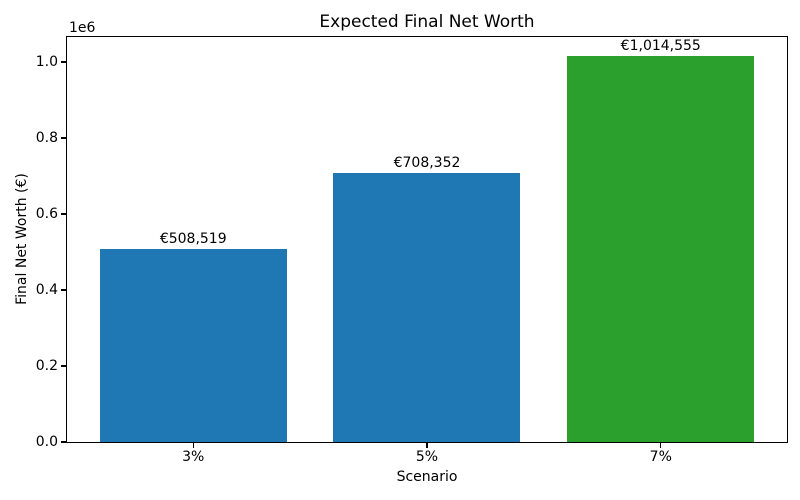 This screenshot has height=500, width=800. Describe the element at coordinates (46, 289) in the screenshot. I see `y-tick-label: 0.4` at that location.